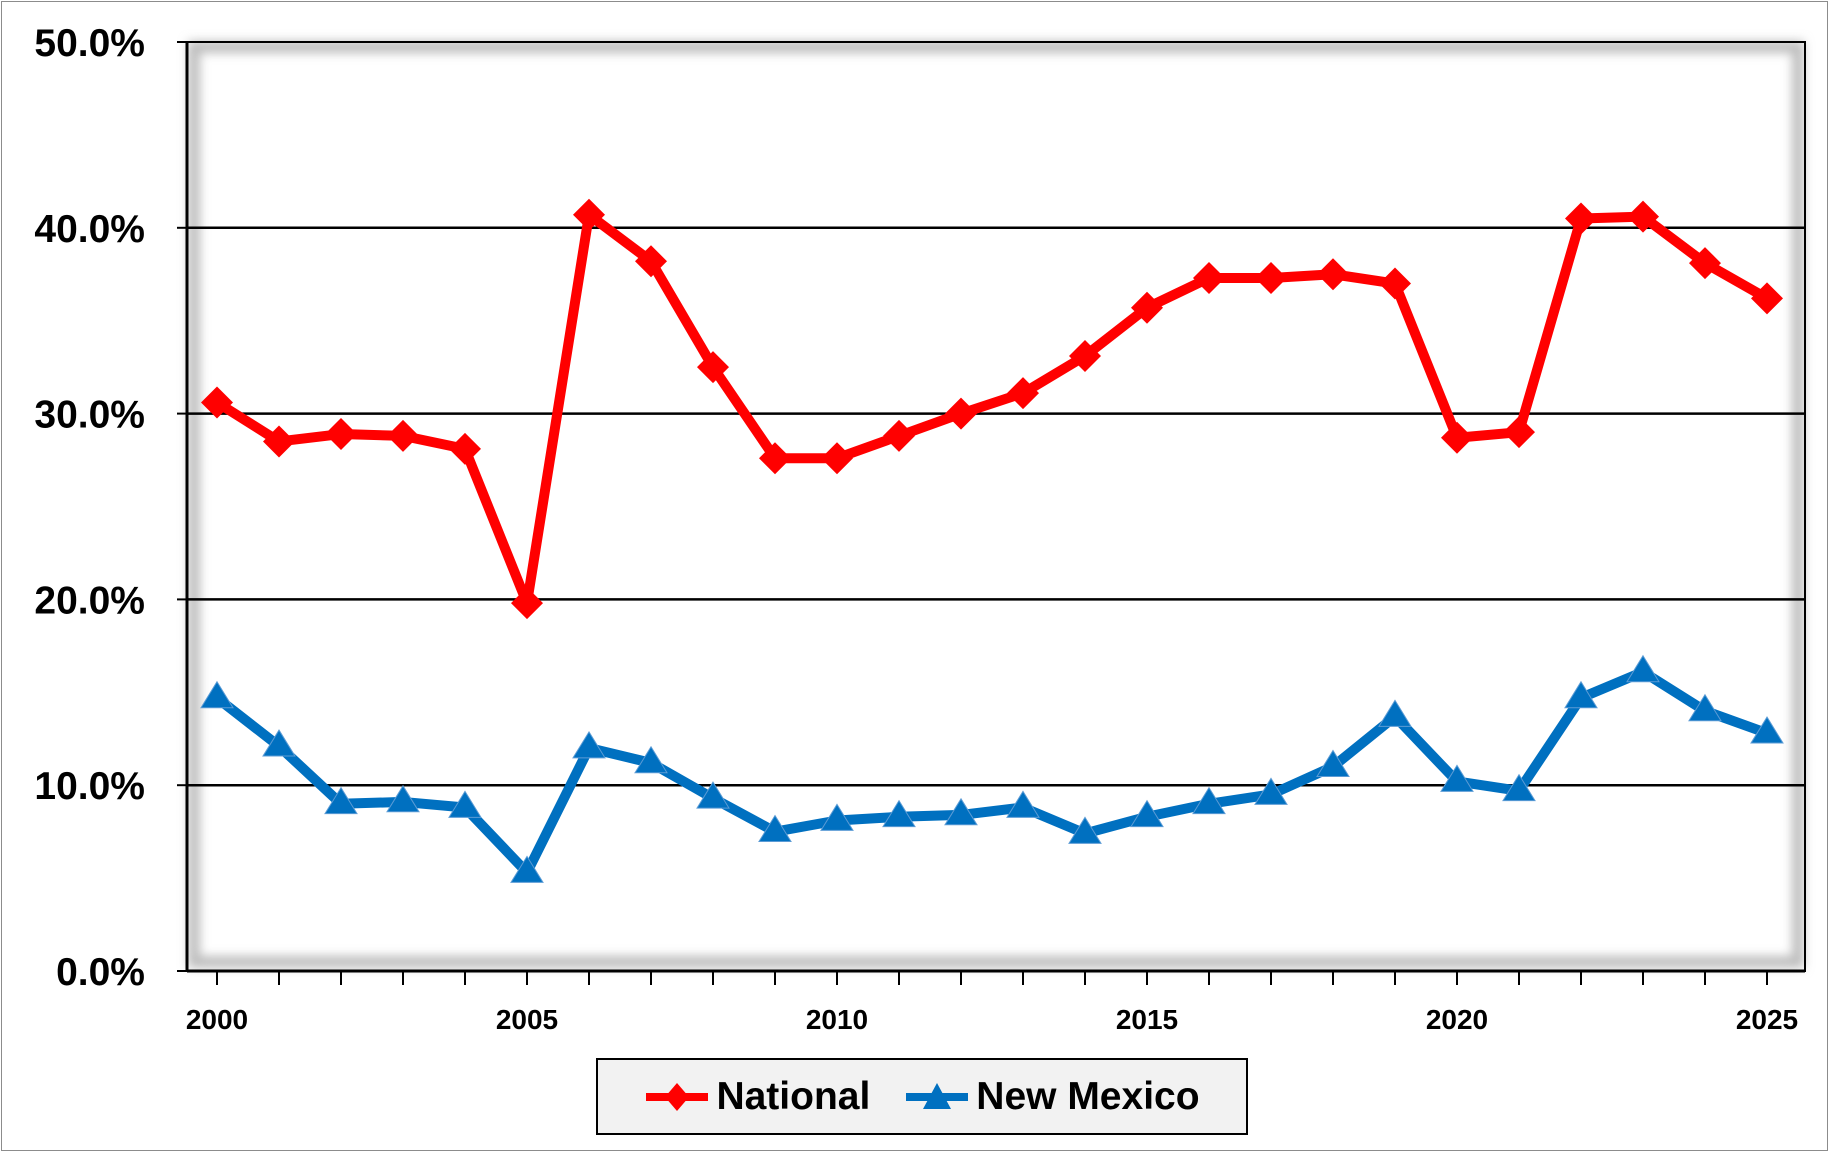  I want to click on x-tick-label: 2015, so click(1147, 1019).